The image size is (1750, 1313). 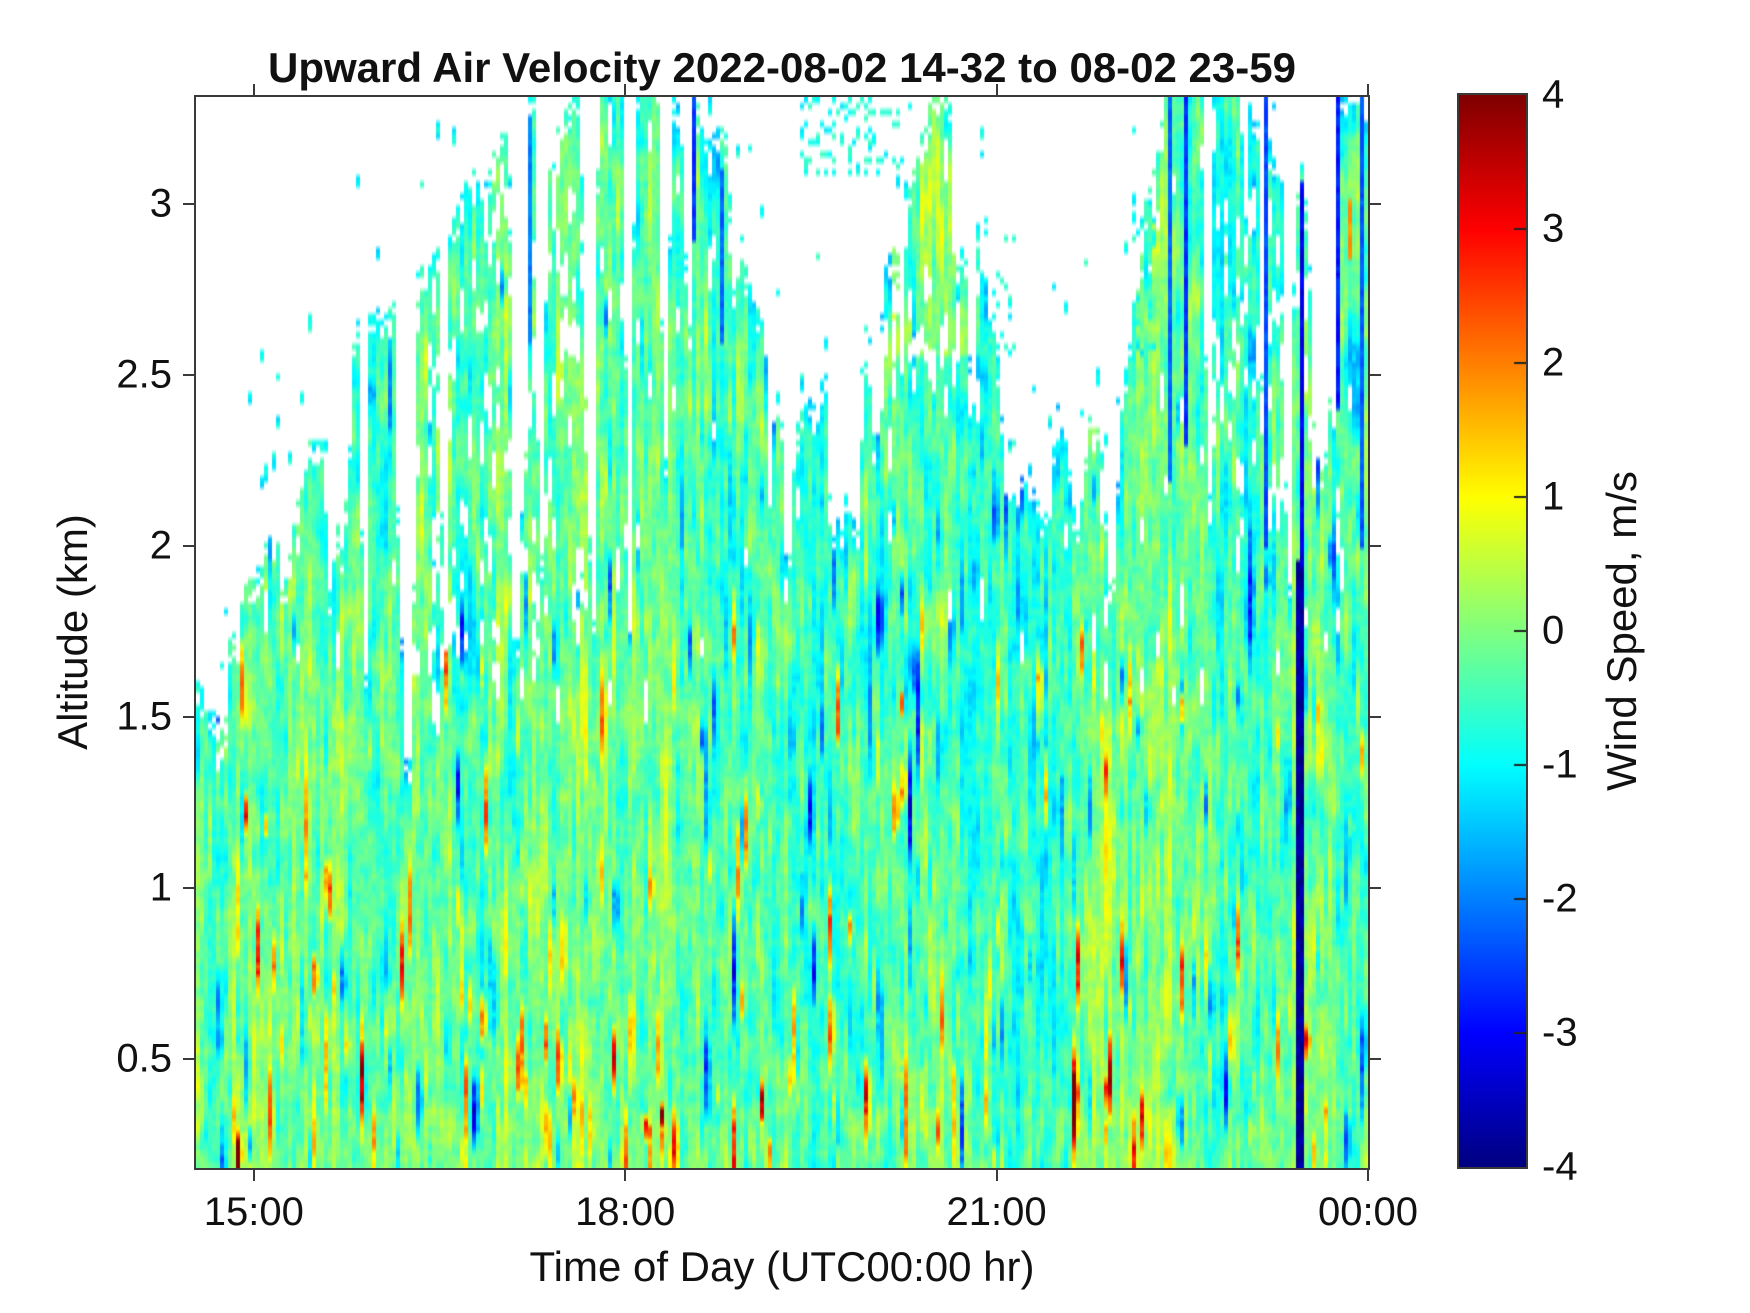 What do you see at coordinates (1553, 630) in the screenshot?
I see `colorbar-tick-label: 0` at bounding box center [1553, 630].